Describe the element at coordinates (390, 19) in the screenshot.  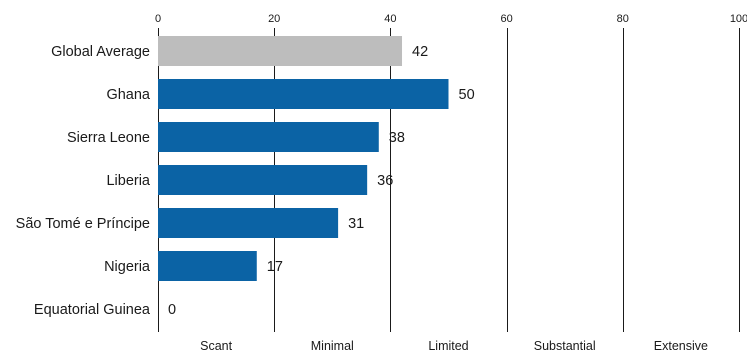
I see `x-tick-label: 40` at that location.